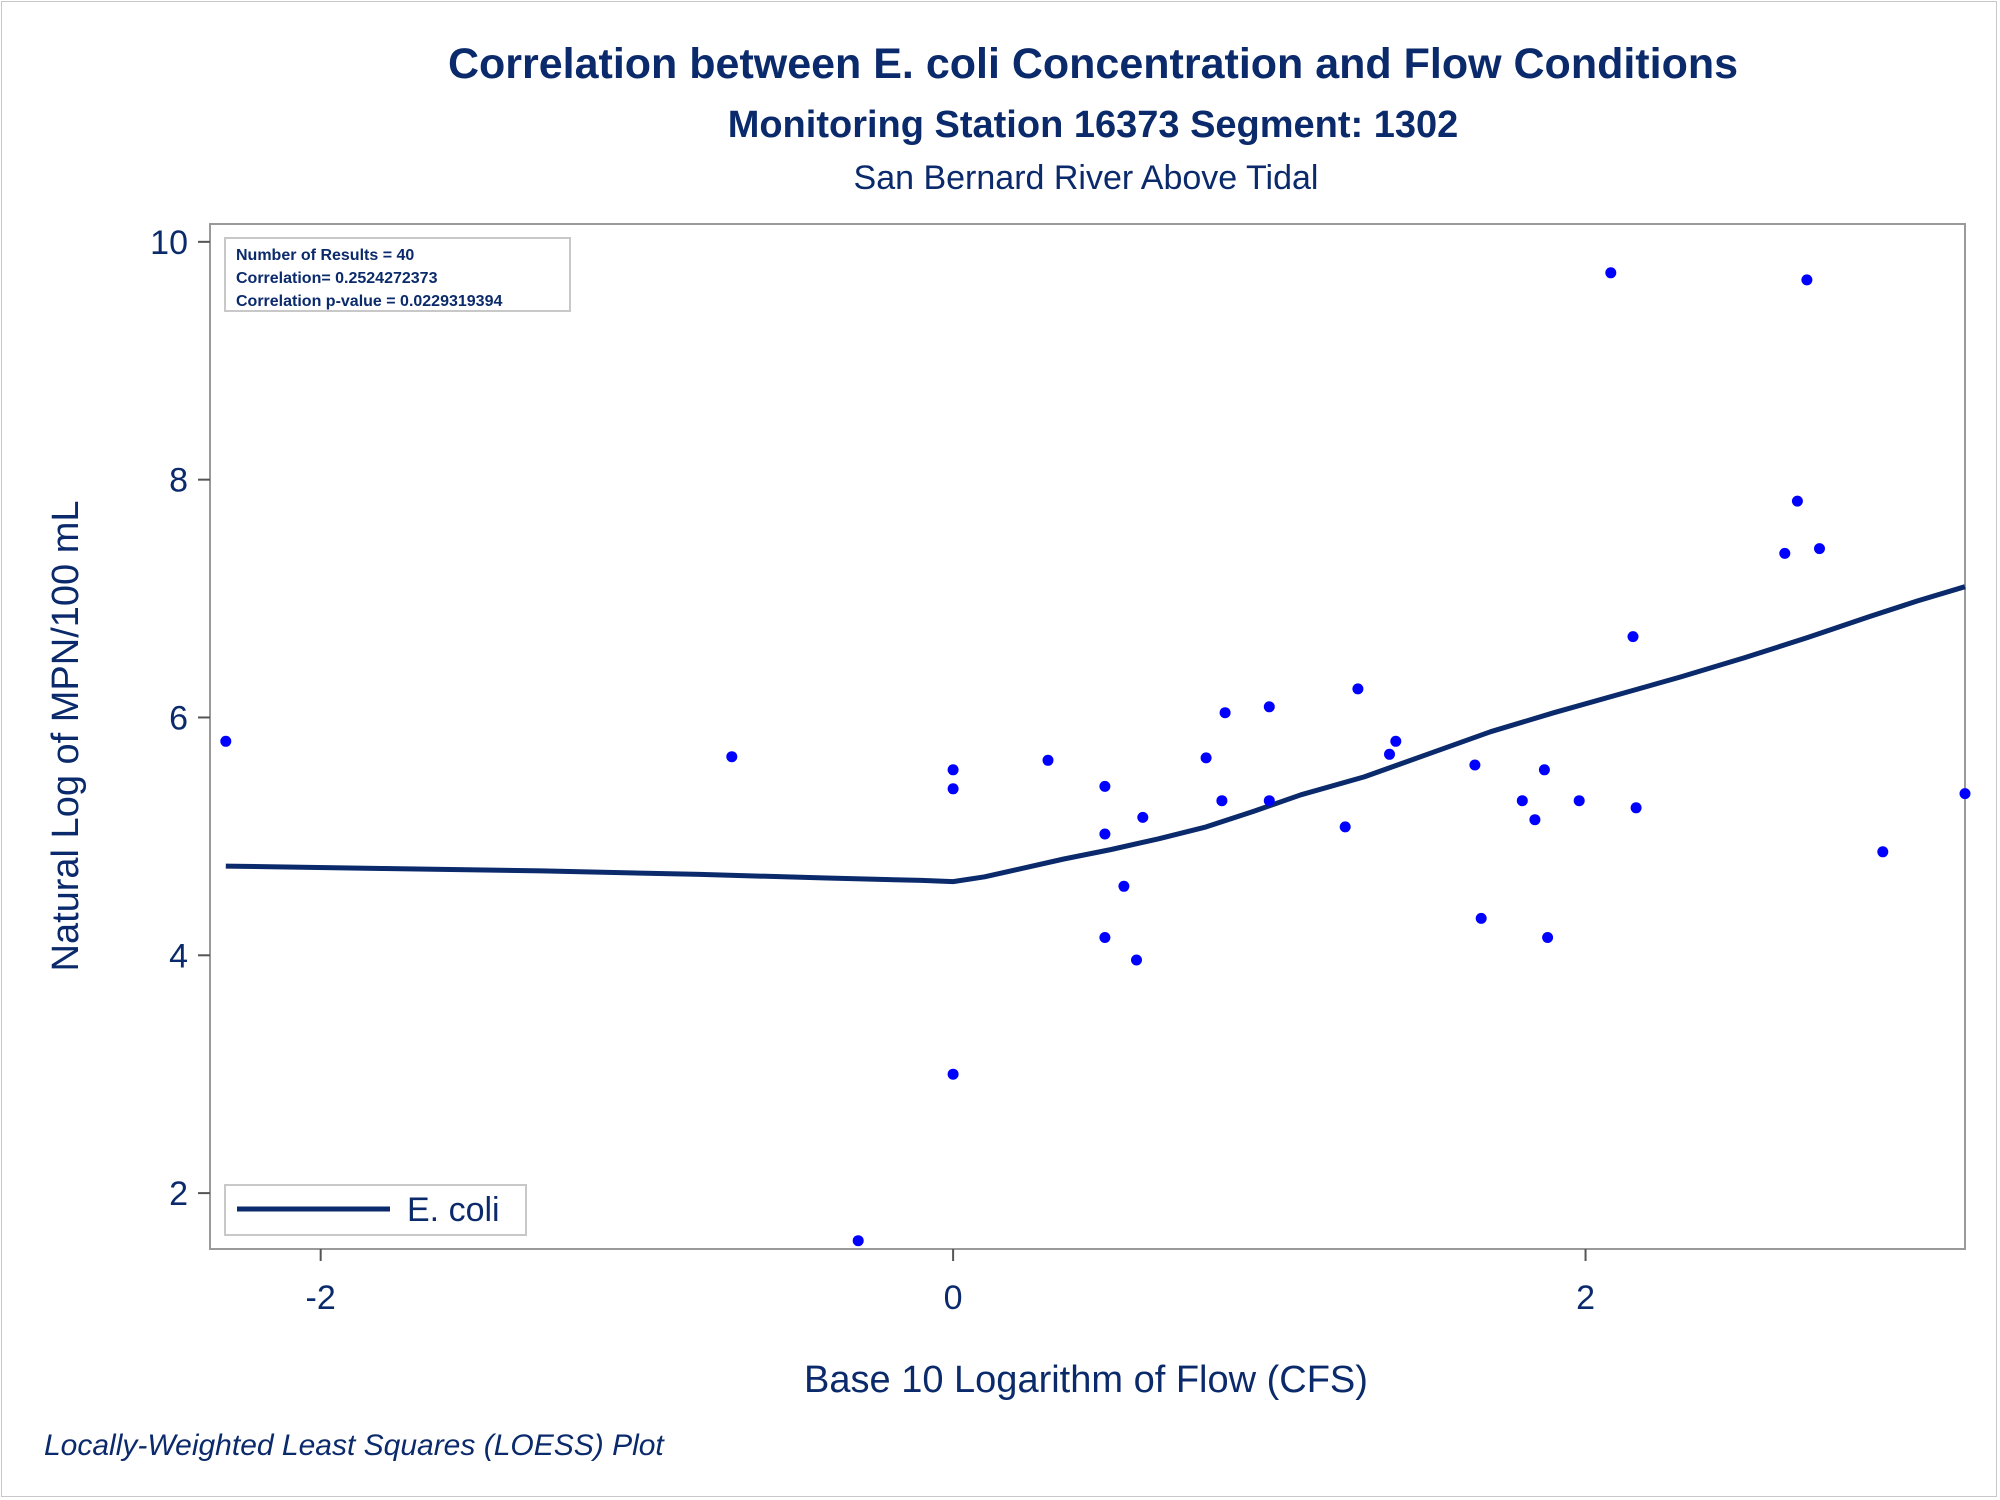  I want to click on y-axis: 2 4 6 8 10, so click(180, 718).